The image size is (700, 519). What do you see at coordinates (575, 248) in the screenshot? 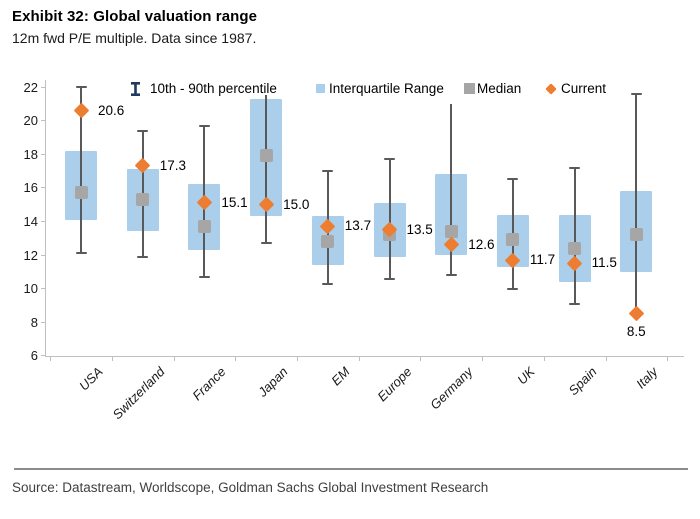
I see `median-marker-Spain` at bounding box center [575, 248].